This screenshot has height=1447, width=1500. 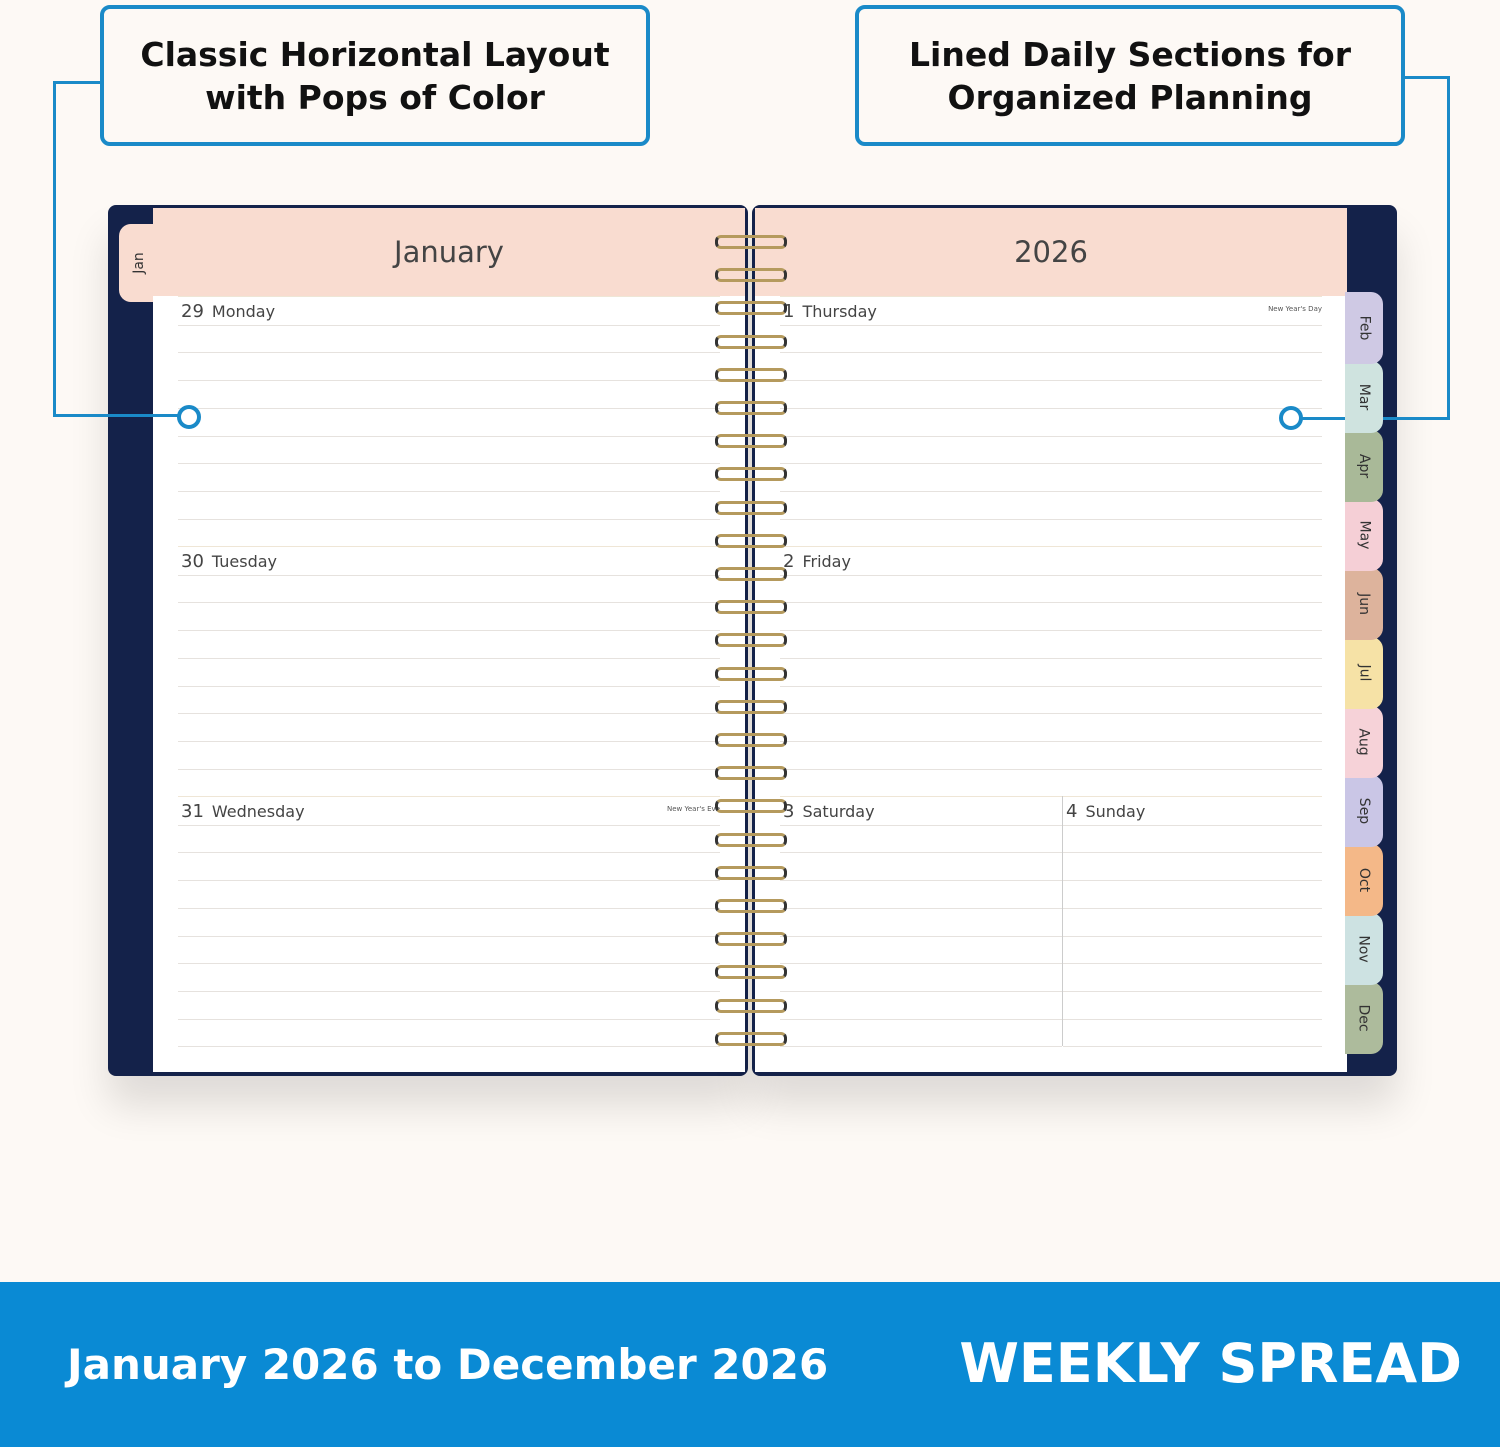 What do you see at coordinates (1364, 673) in the screenshot?
I see `tab-jul: Jul` at bounding box center [1364, 673].